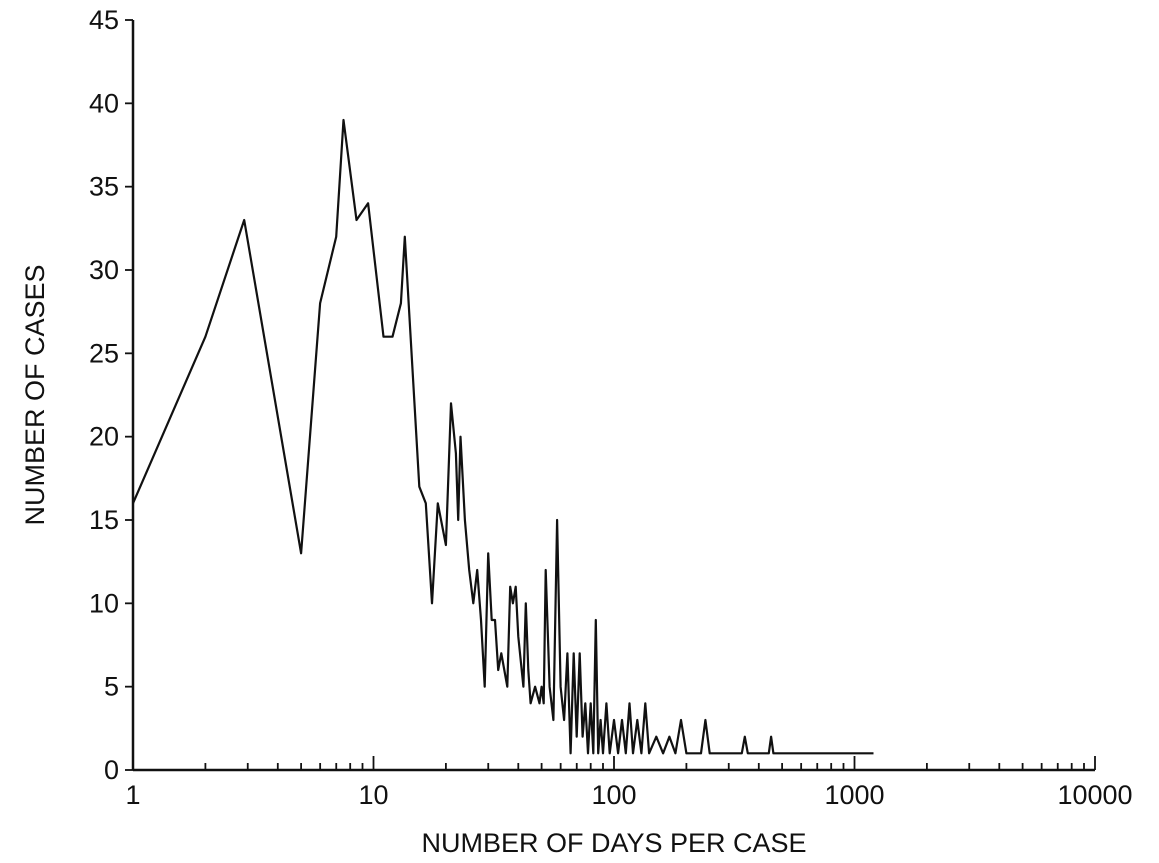 The image size is (1159, 863). Describe the element at coordinates (104, 270) in the screenshot. I see `y-tick-label: 30` at that location.